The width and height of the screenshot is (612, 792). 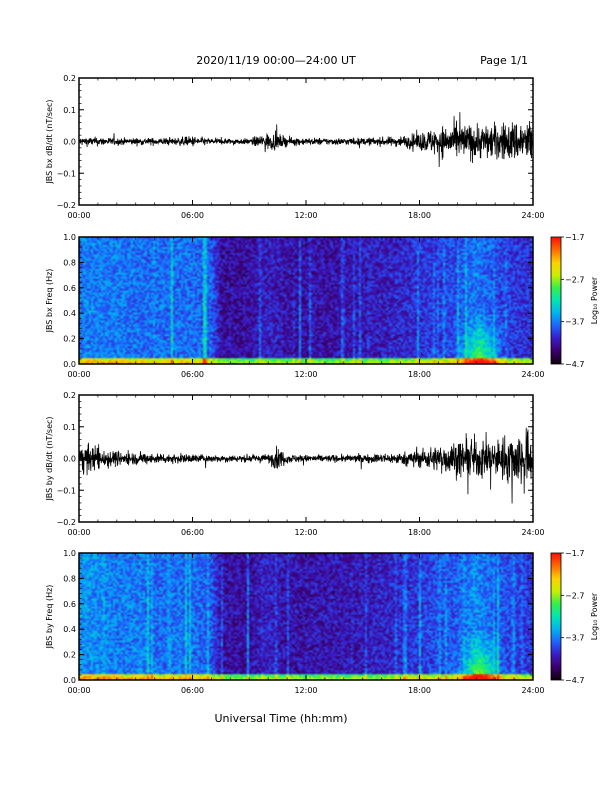 What do you see at coordinates (276, 60) in the screenshot?
I see `page-title: 2020/11/19 00:00—24:00 UT` at bounding box center [276, 60].